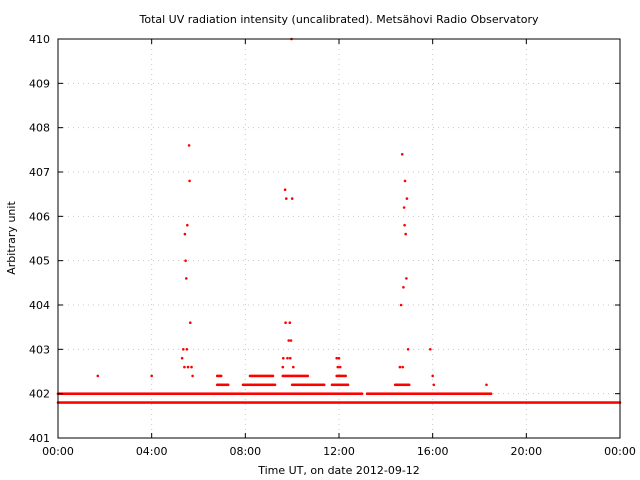 The height and width of the screenshot is (480, 640). I want to click on x-tick-labels: 00:00 04:00 08:00 12:00 16:00 20:00 00:00, so click(339, 451).